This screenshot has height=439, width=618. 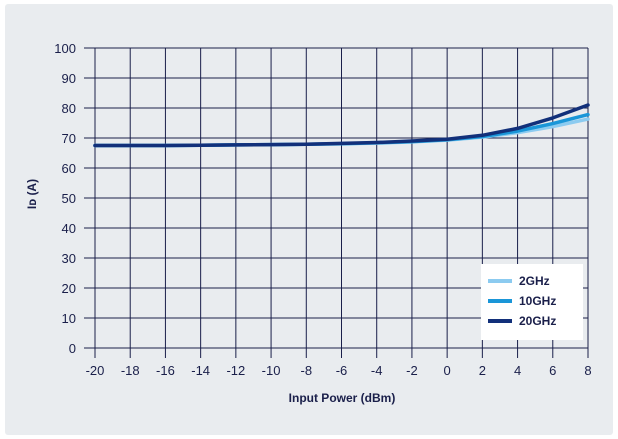 I want to click on x-tick-label: -10, so click(x=271, y=370).